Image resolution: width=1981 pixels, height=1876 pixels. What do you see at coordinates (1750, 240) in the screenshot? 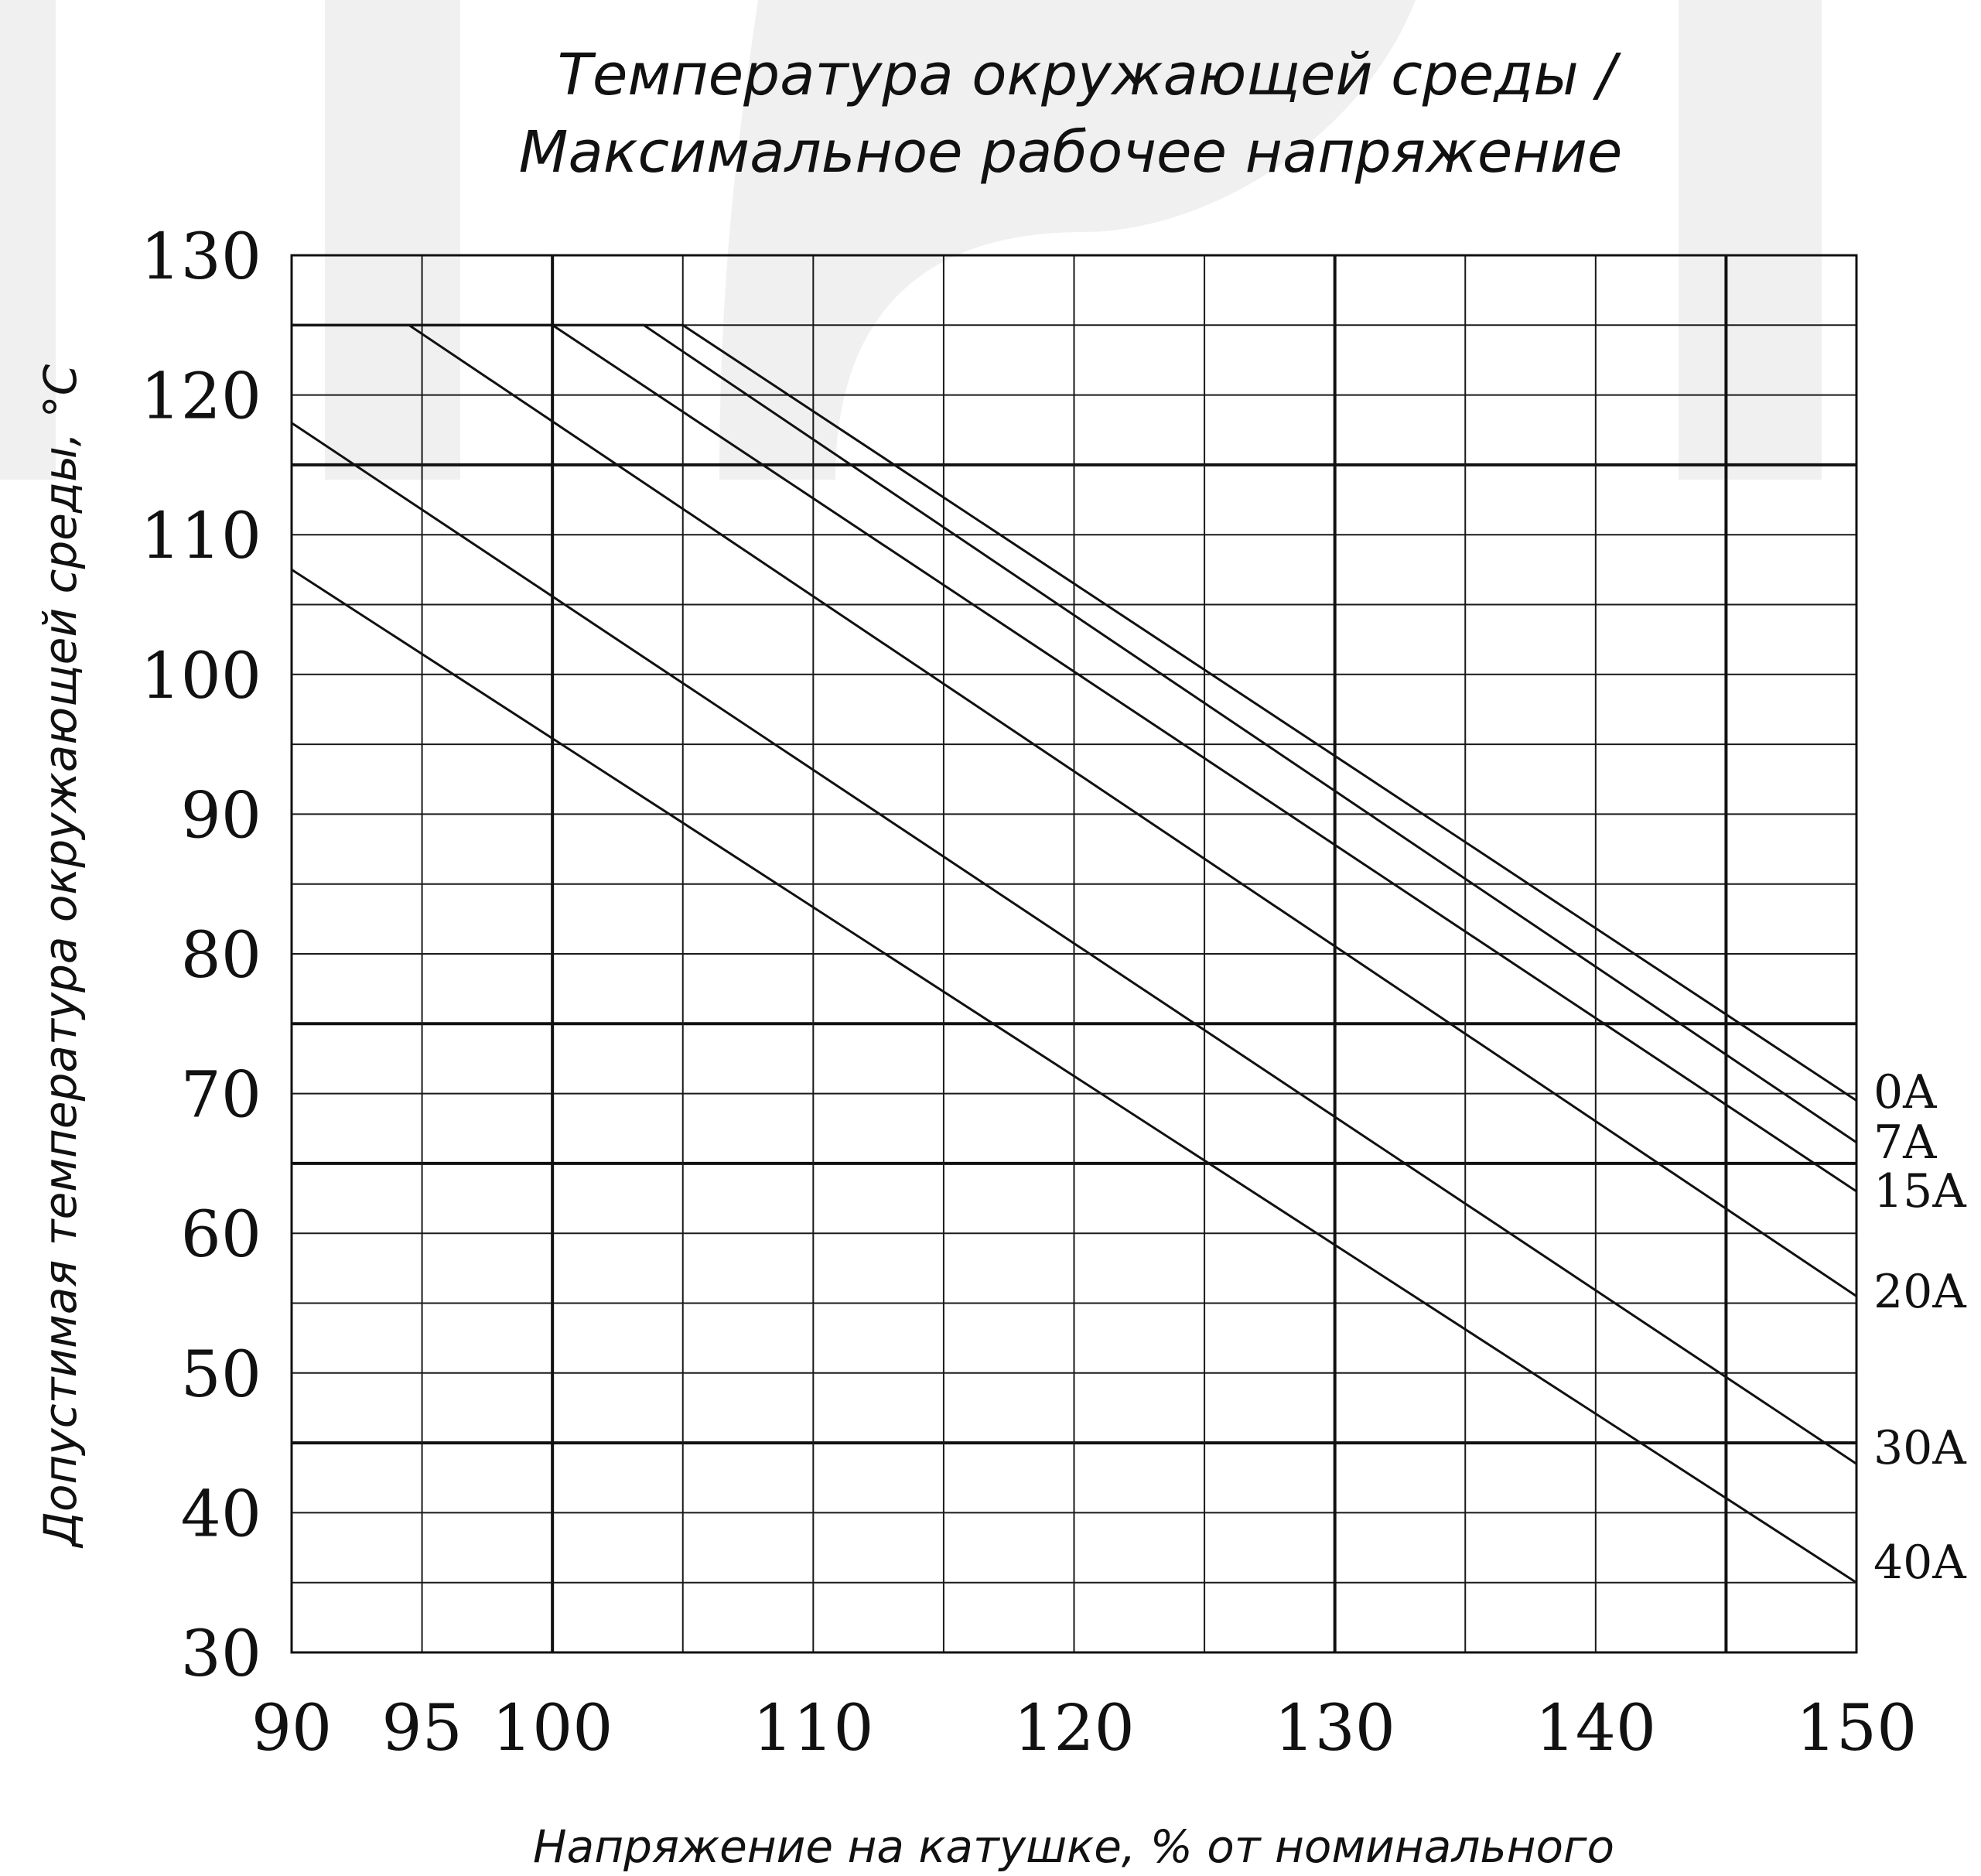
I see `watermark-bar-right` at bounding box center [1750, 240].